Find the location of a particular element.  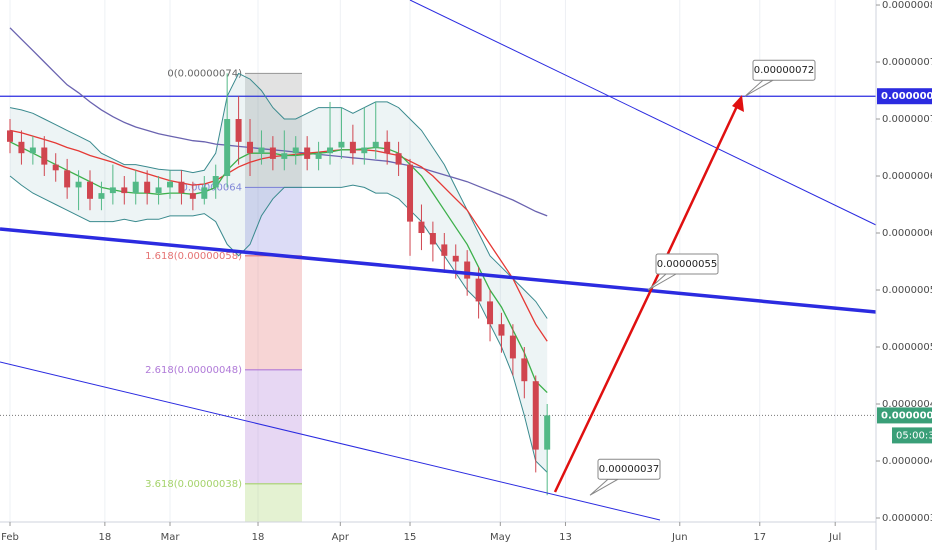

callout: 0.00000072 is located at coordinates (780, 78).